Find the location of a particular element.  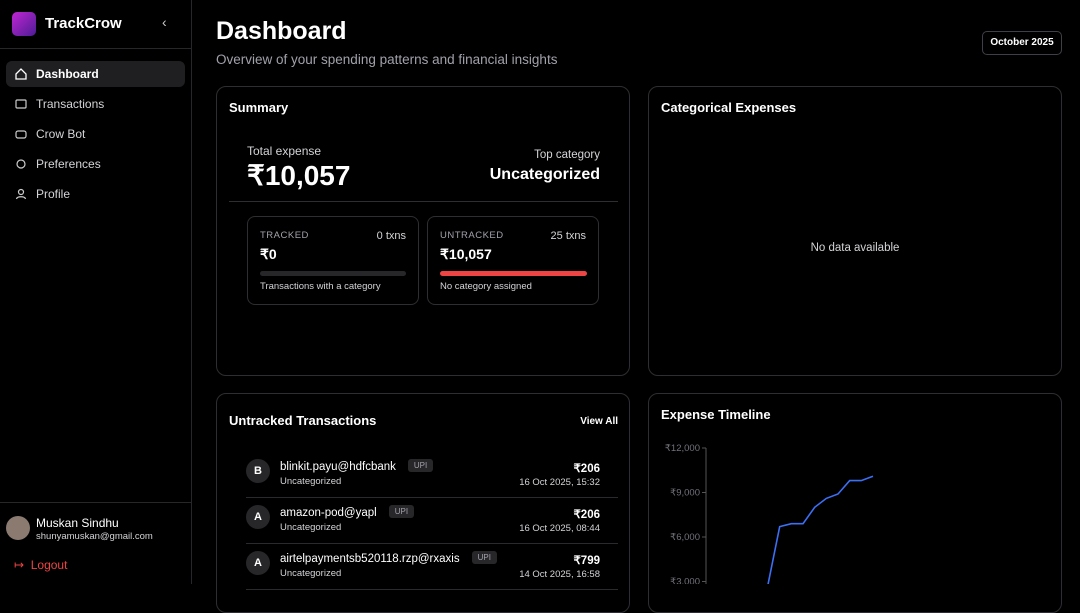

untracked-note: No category assigned is located at coordinates (486, 286).